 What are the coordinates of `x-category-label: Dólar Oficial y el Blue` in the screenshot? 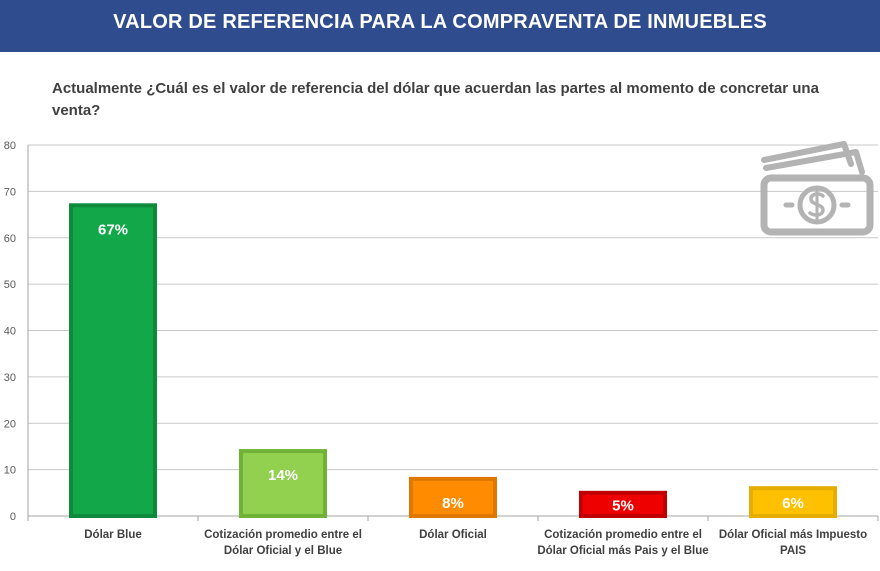 It's located at (283, 551).